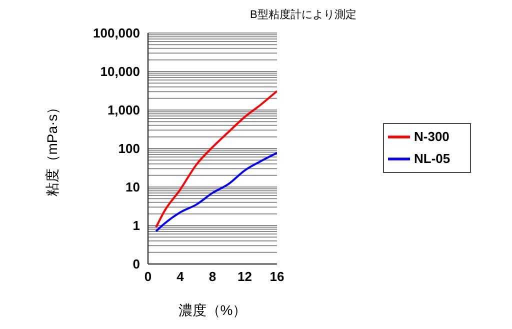 The width and height of the screenshot is (512, 329). What do you see at coordinates (303, 15) in the screenshot?
I see `text: B型粘度計により測定` at bounding box center [303, 15].